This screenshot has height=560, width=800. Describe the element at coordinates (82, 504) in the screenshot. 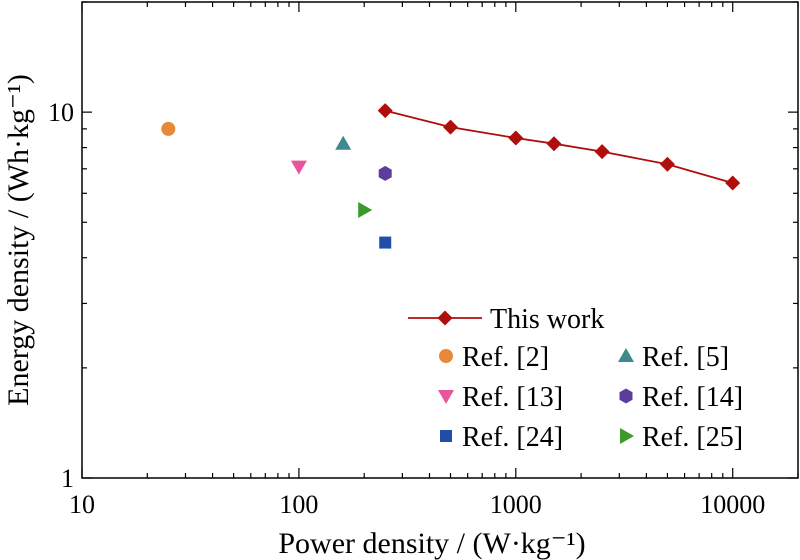

I see `x-tick-label: 10` at that location.